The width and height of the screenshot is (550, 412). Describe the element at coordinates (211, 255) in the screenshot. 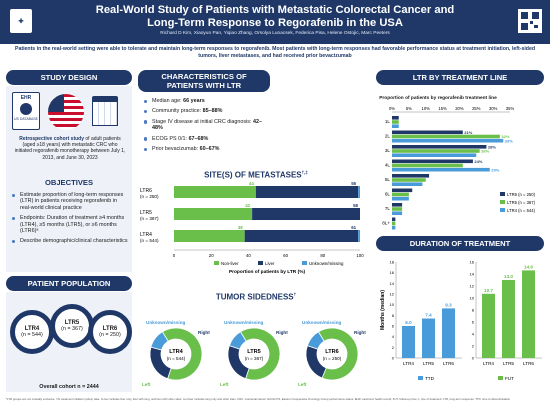

I see `tick-label: 20` at that location.